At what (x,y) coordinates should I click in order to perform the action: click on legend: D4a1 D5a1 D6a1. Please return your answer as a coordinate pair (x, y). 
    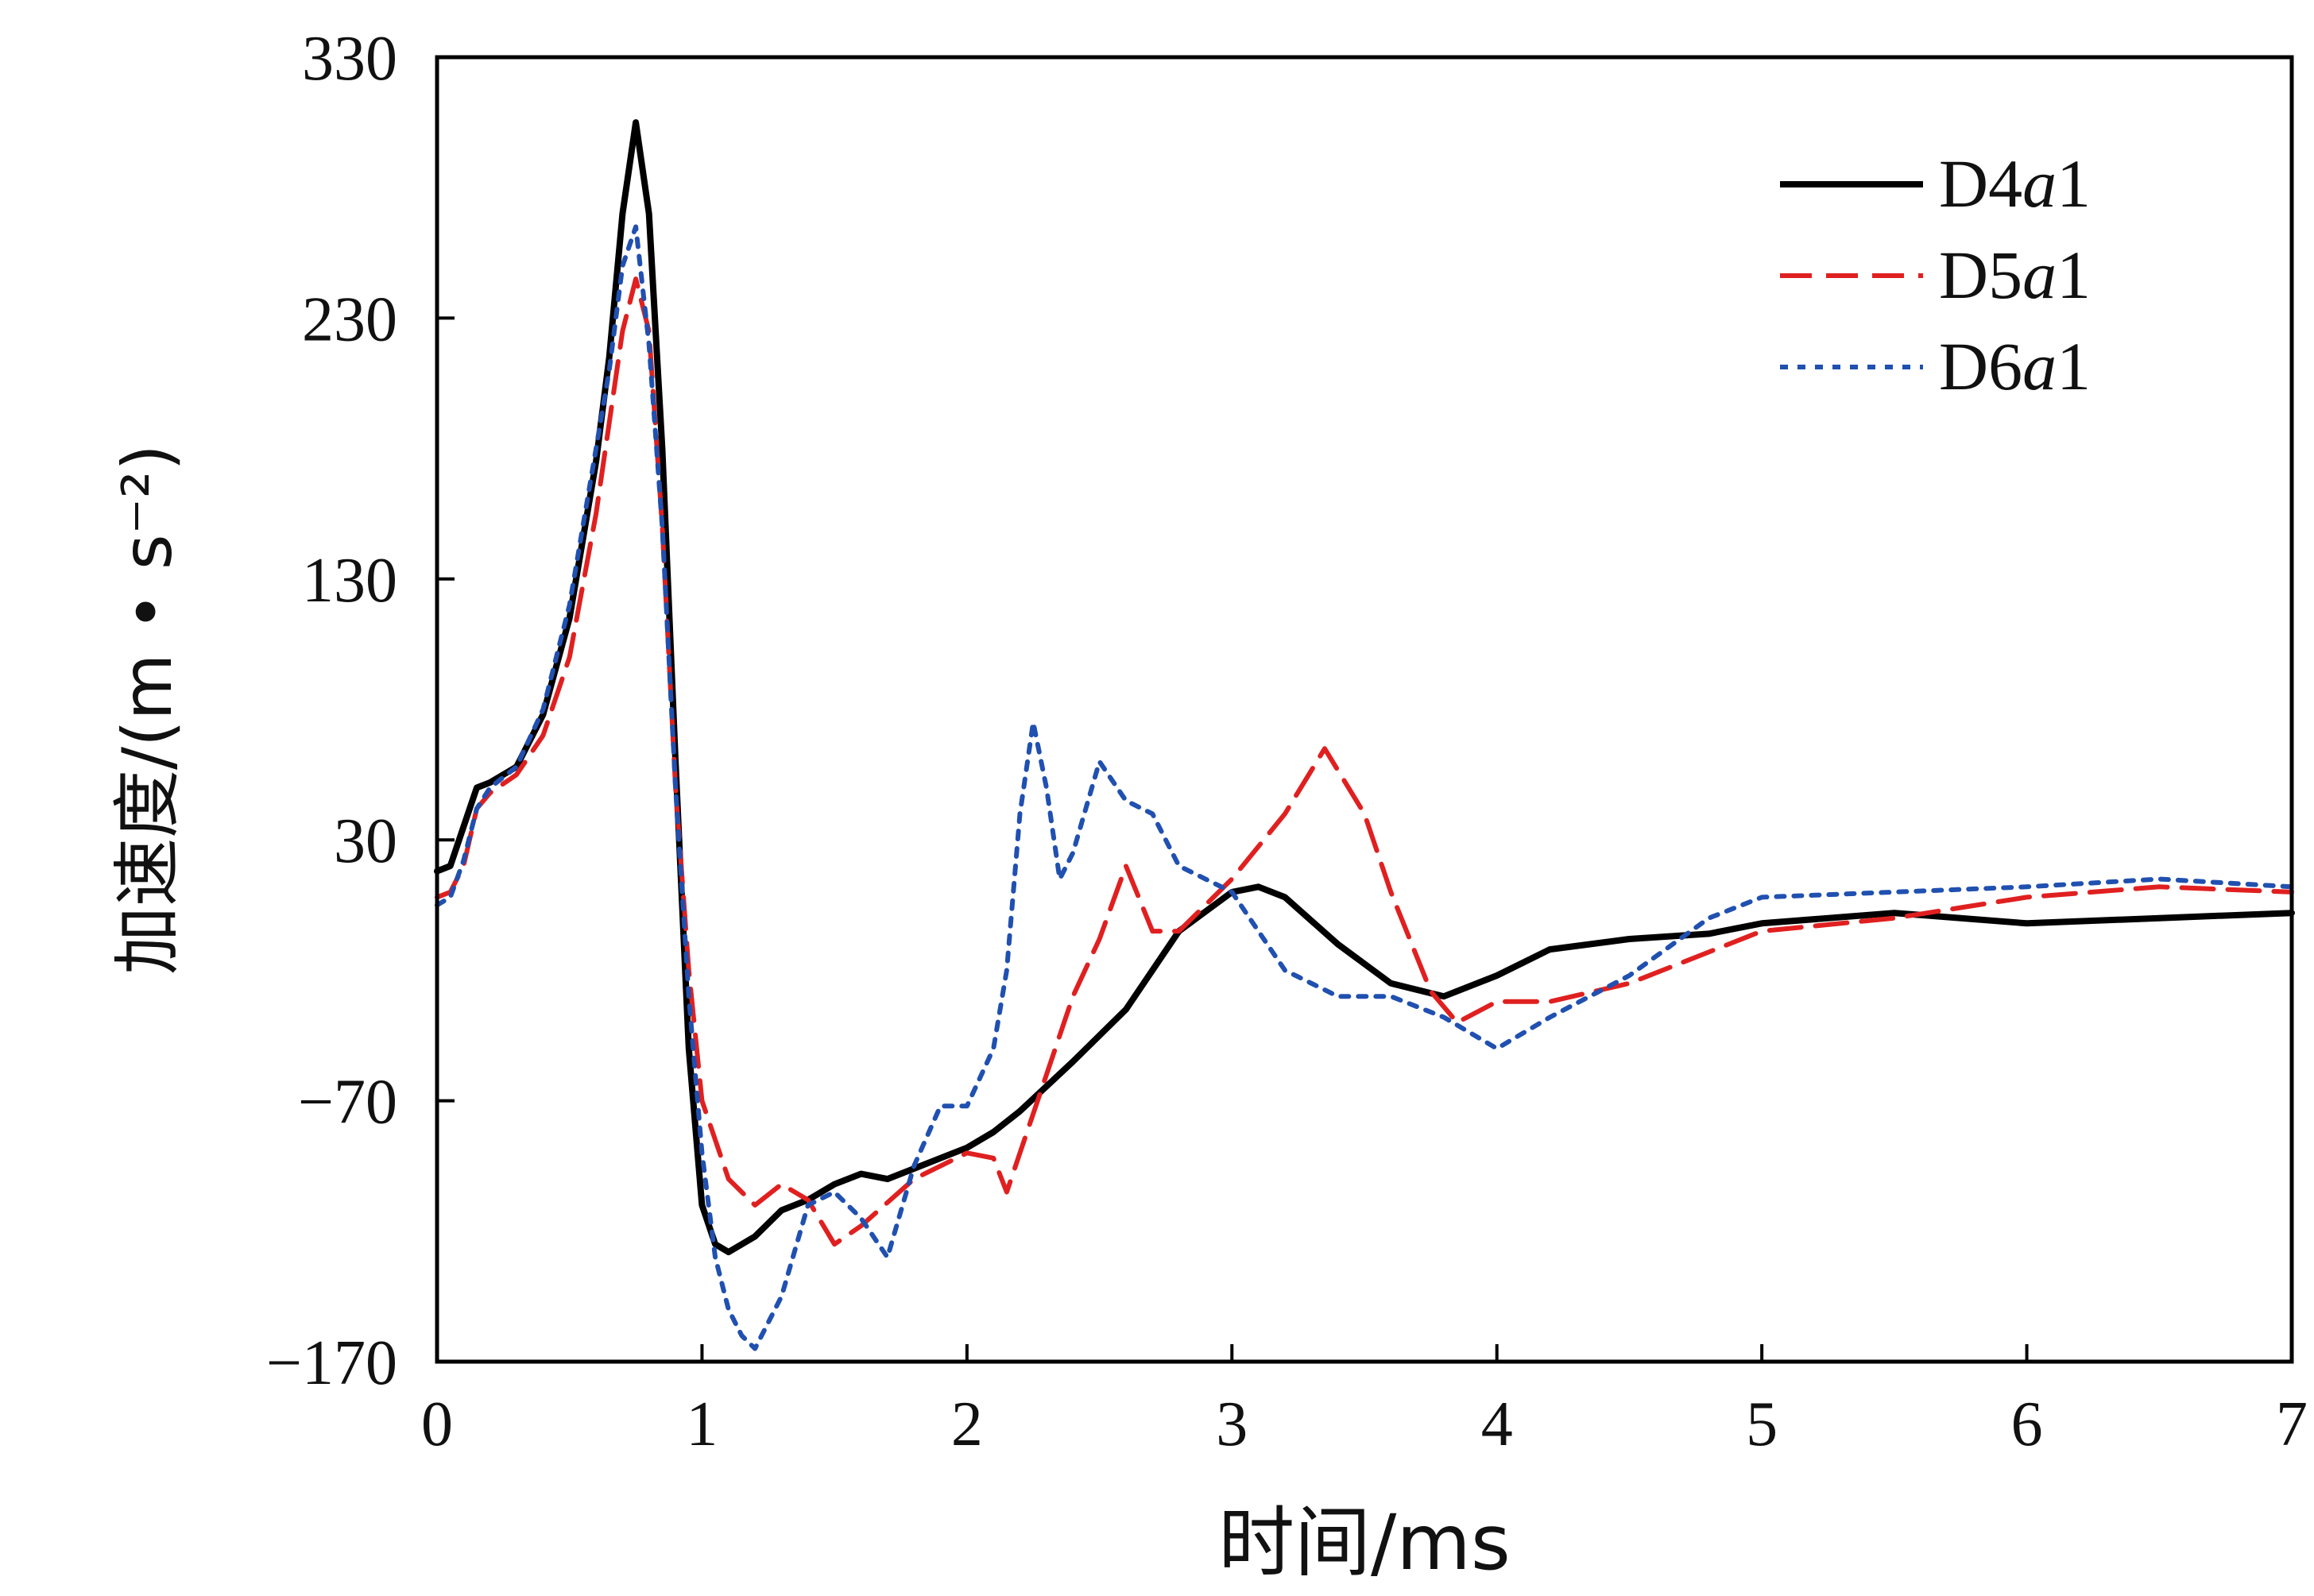
    Looking at the image, I should click on (1935, 275).